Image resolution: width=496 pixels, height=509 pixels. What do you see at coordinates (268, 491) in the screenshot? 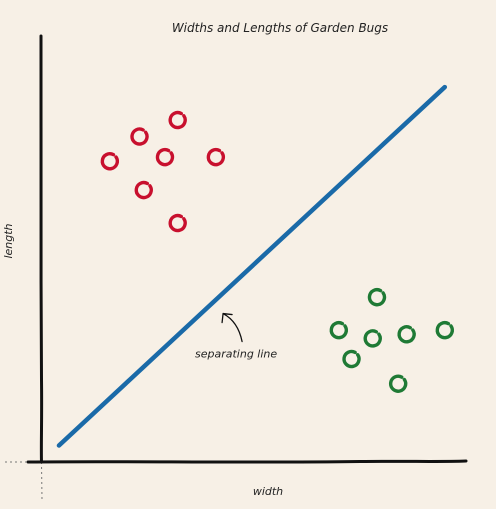
I see `x-axis-label: width` at bounding box center [268, 491].